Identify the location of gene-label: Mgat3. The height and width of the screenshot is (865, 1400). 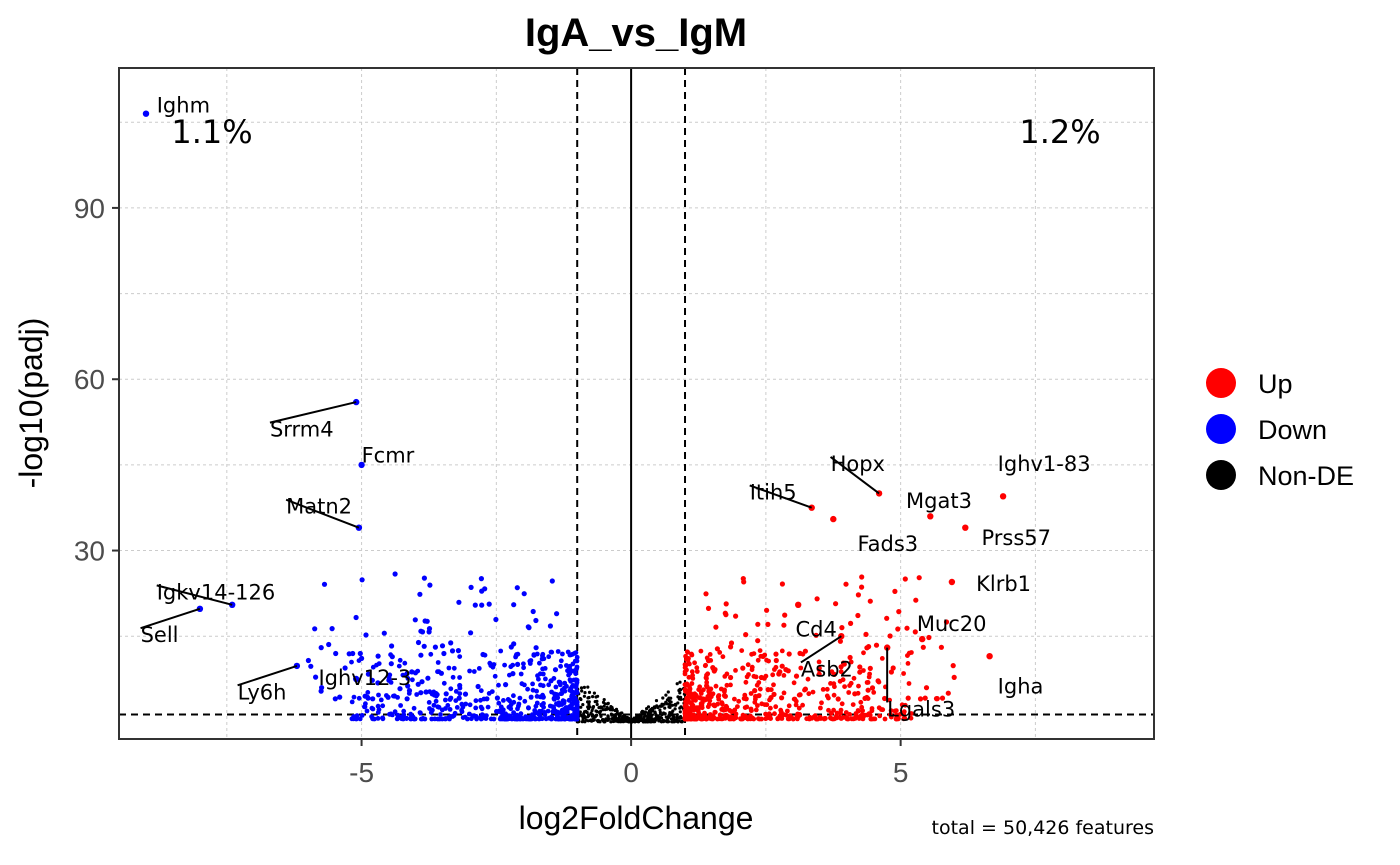
(939, 501).